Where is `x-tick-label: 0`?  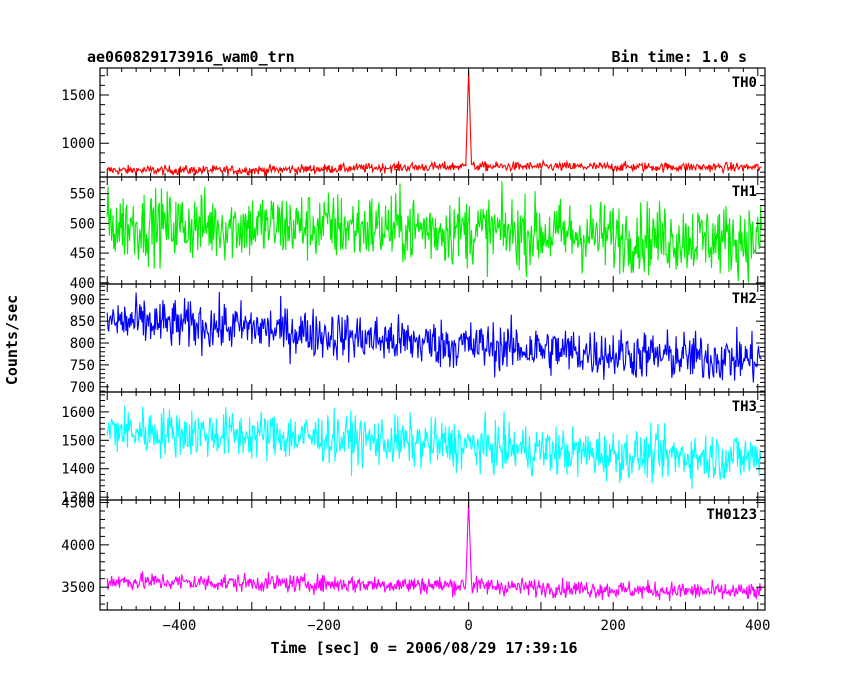 x-tick-label: 0 is located at coordinates (468, 626).